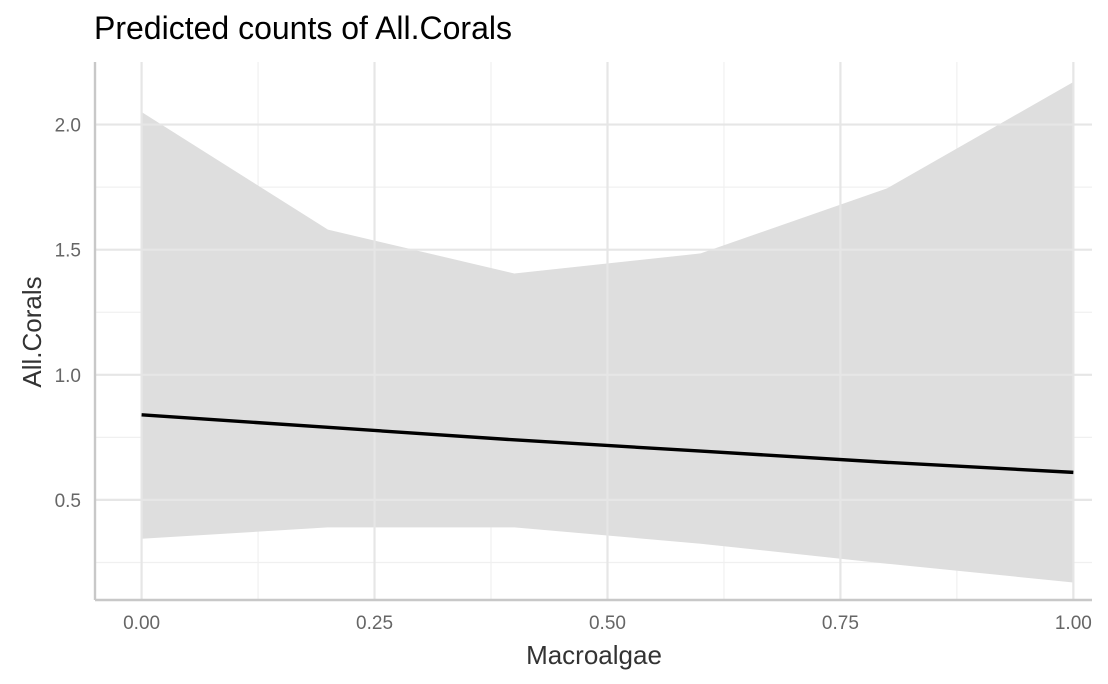 Image resolution: width=1108 pixels, height=684 pixels. Describe the element at coordinates (840, 623) in the screenshot. I see `x-tick-label: 0.75` at that location.